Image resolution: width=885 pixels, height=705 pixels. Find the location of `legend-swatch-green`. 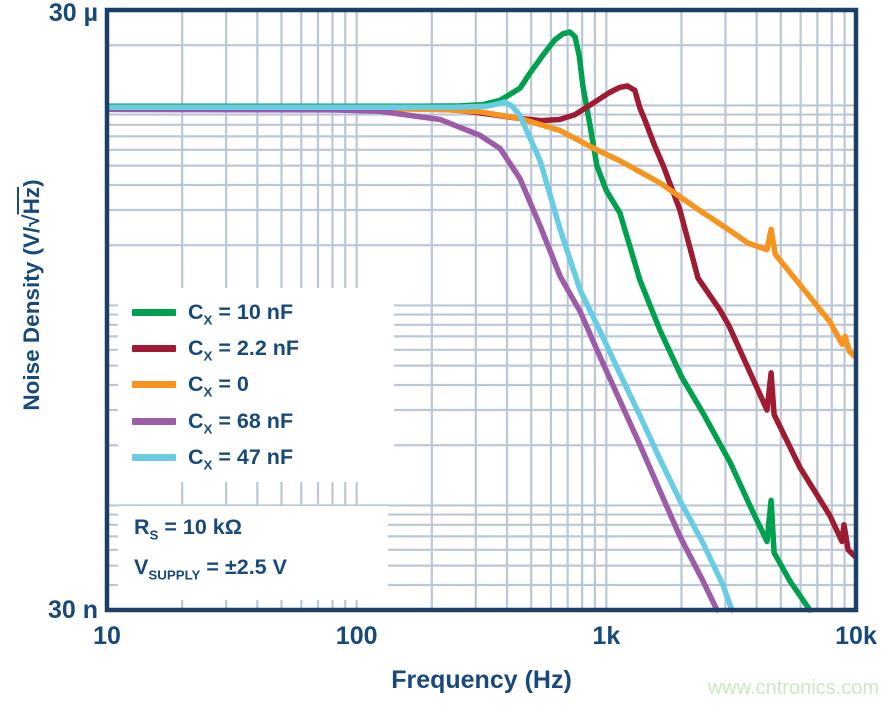

legend-swatch-green is located at coordinates (154, 312).